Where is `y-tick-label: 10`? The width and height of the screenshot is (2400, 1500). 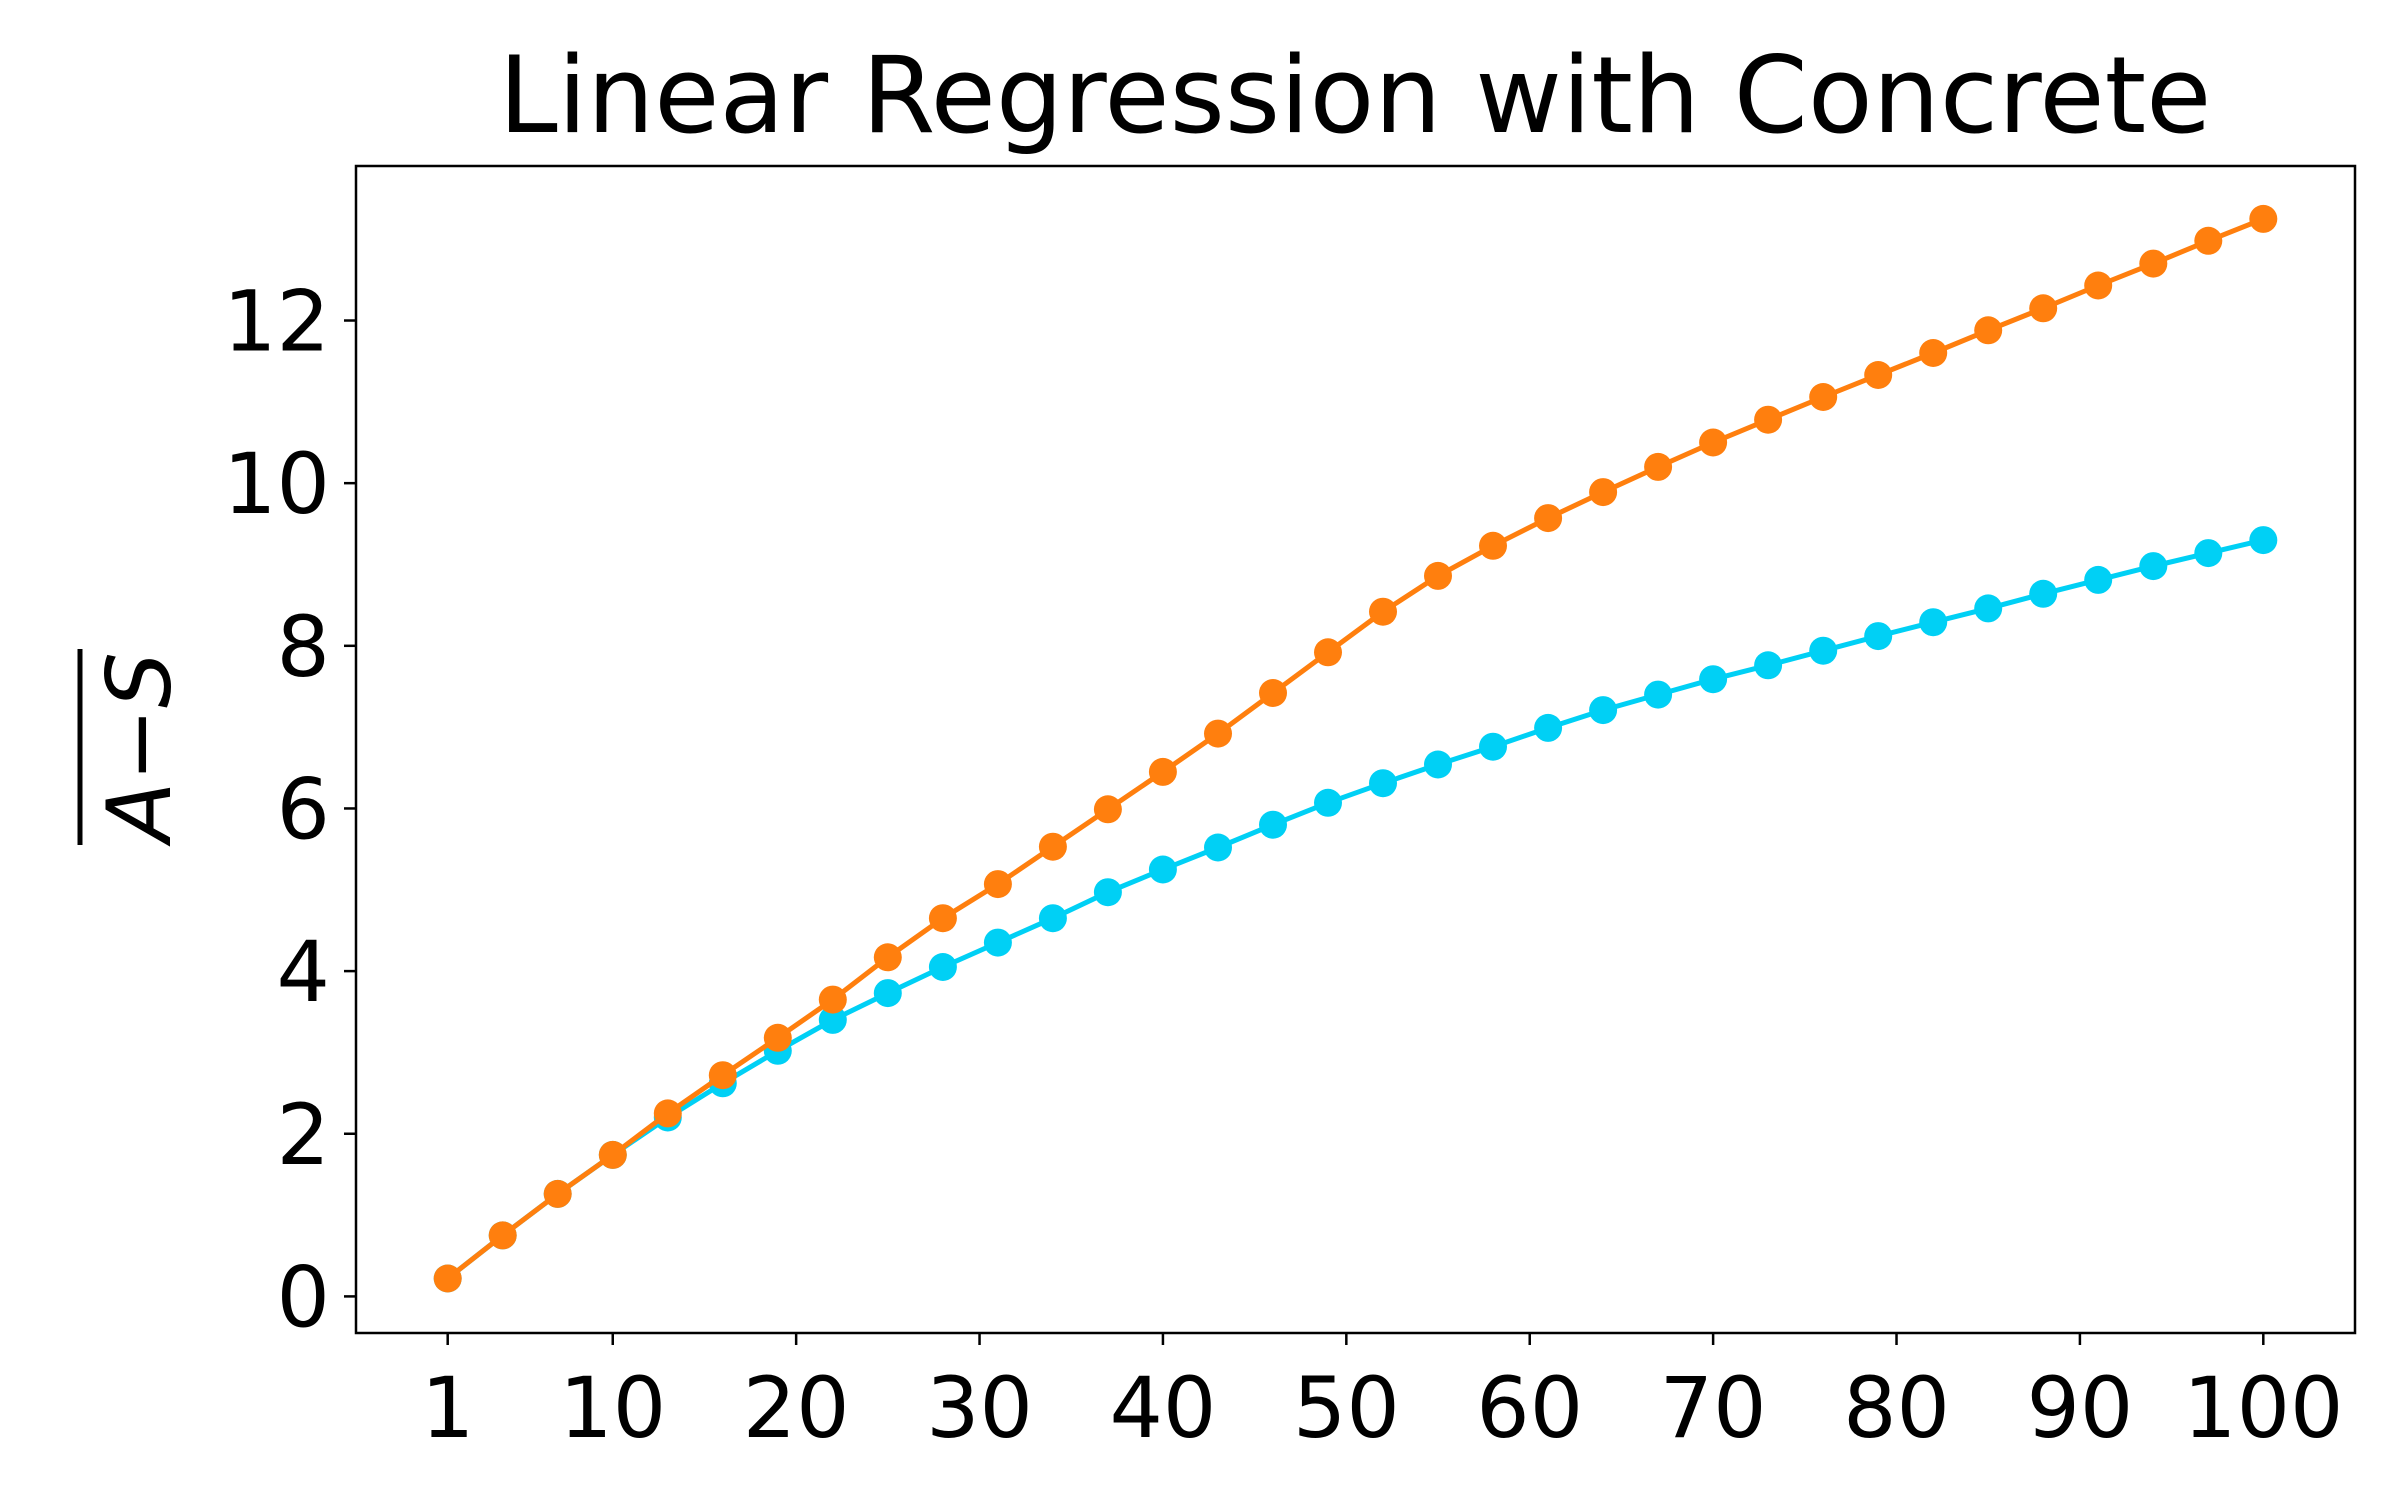
y-tick-label: 10 is located at coordinates (276, 484).